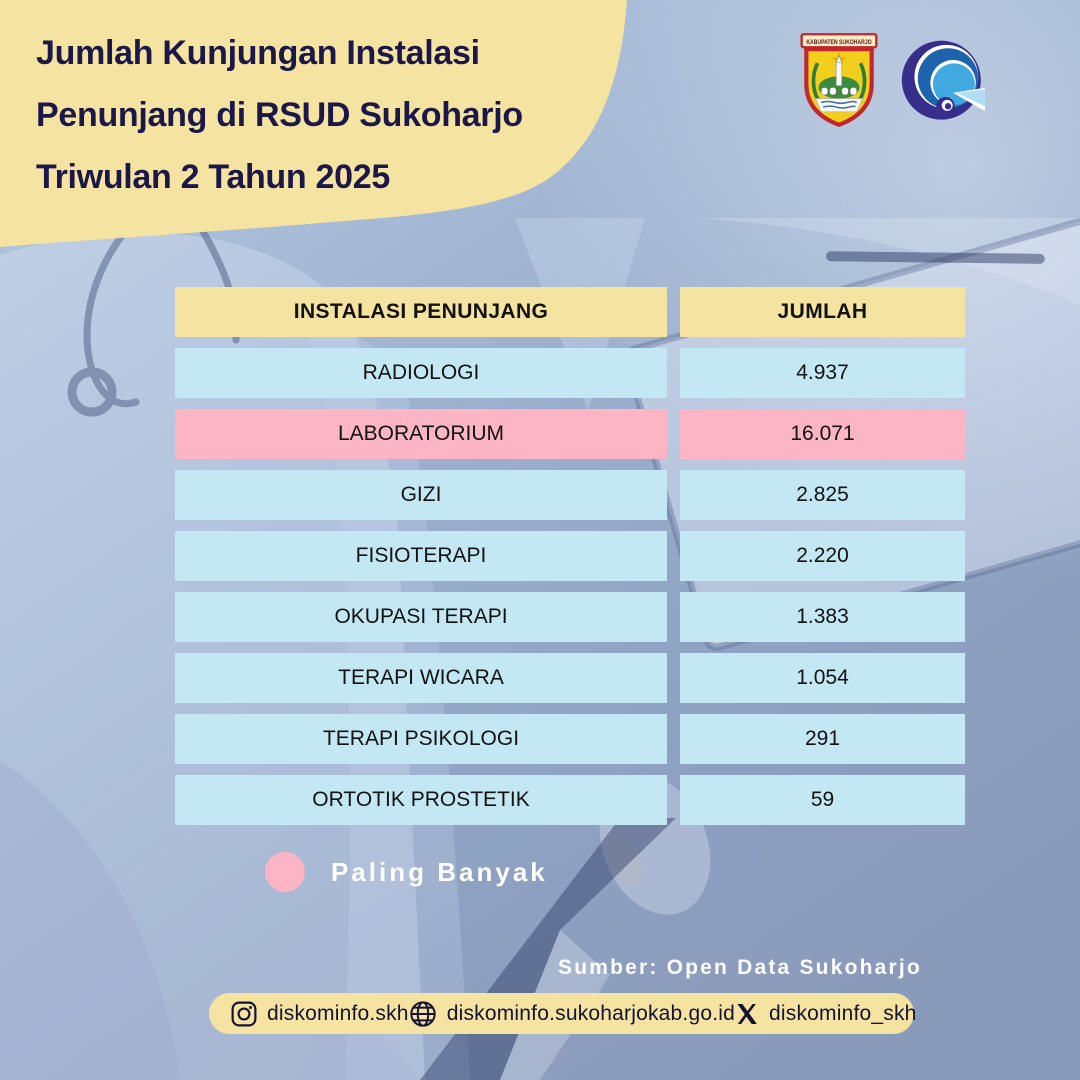  I want to click on x-handle: diskominfo_skh, so click(843, 1013).